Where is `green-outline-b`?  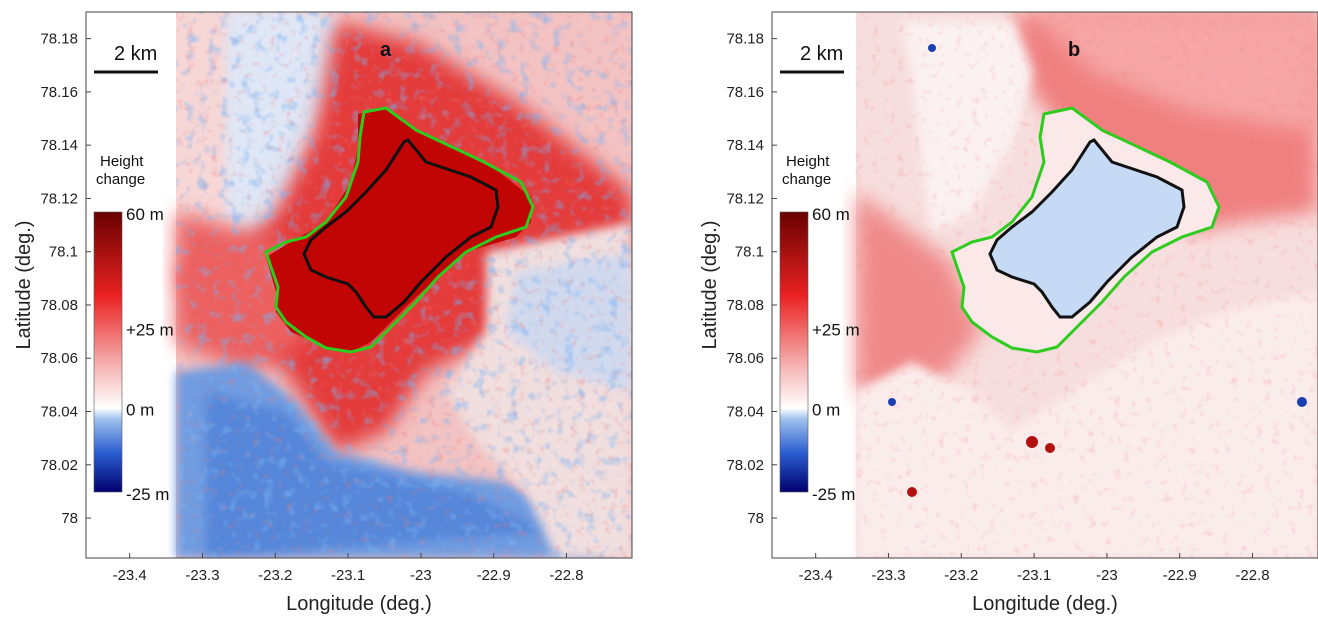 green-outline-b is located at coordinates (1085, 230).